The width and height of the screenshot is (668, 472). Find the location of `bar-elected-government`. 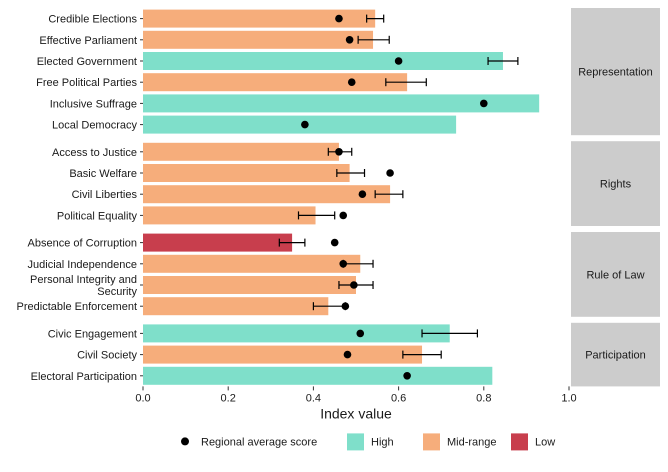

bar-elected-government is located at coordinates (323, 61).